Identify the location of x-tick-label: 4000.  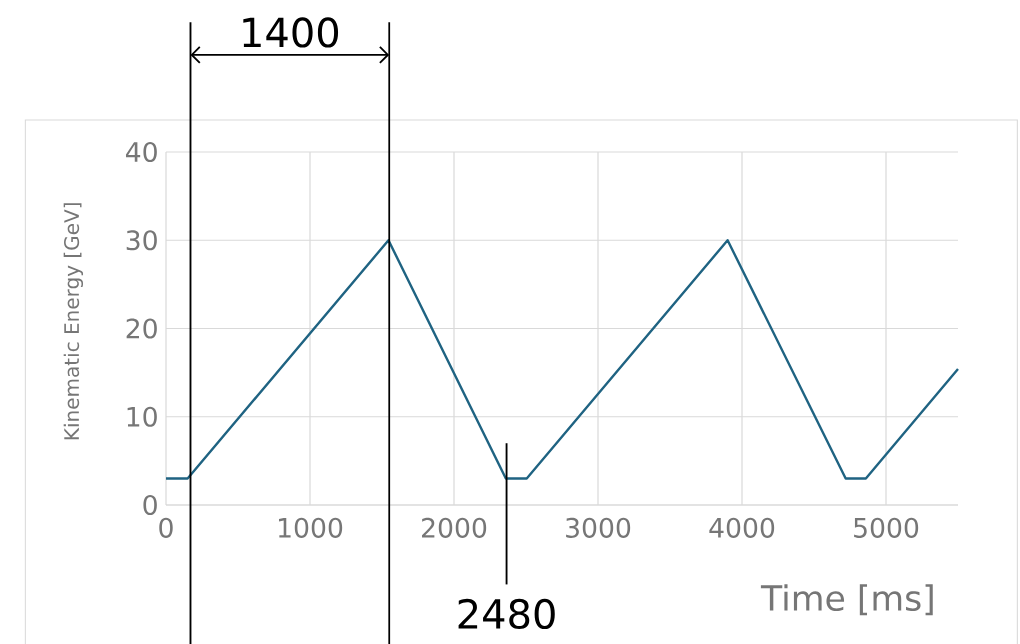
(742, 527).